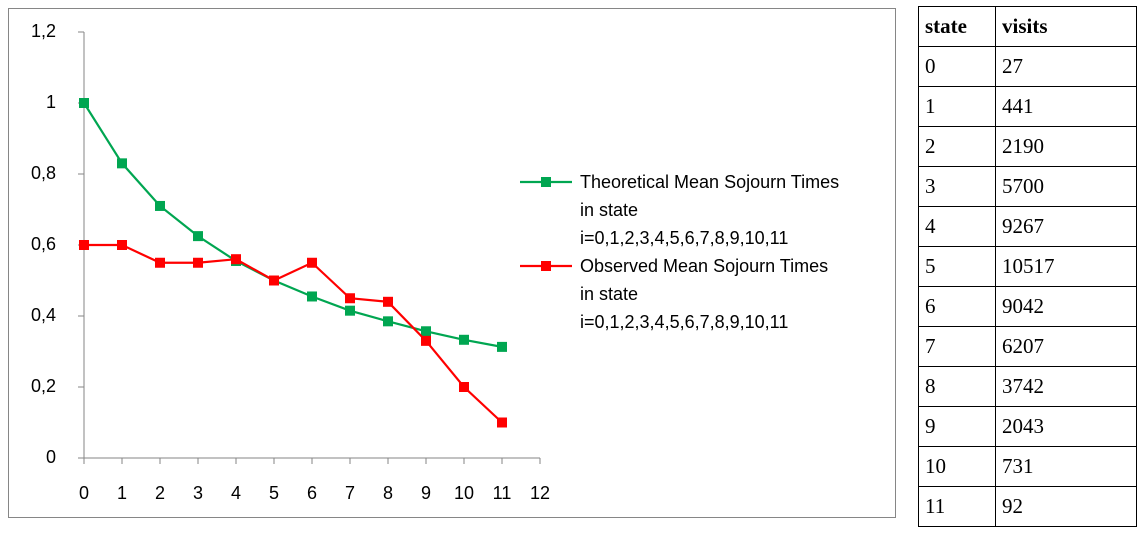  I want to click on table-row: 0 27, so click(1027, 66).